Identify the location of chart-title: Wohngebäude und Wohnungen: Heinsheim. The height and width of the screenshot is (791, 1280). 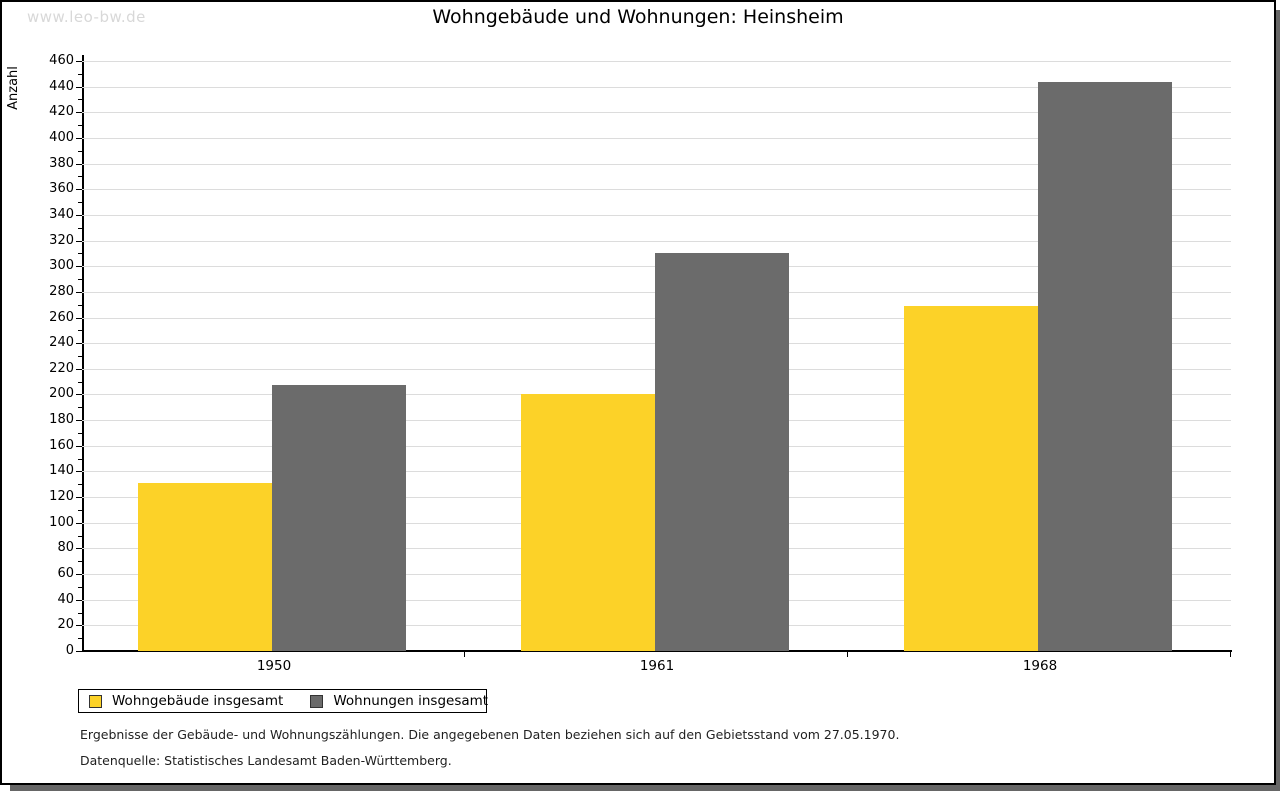
(638, 17).